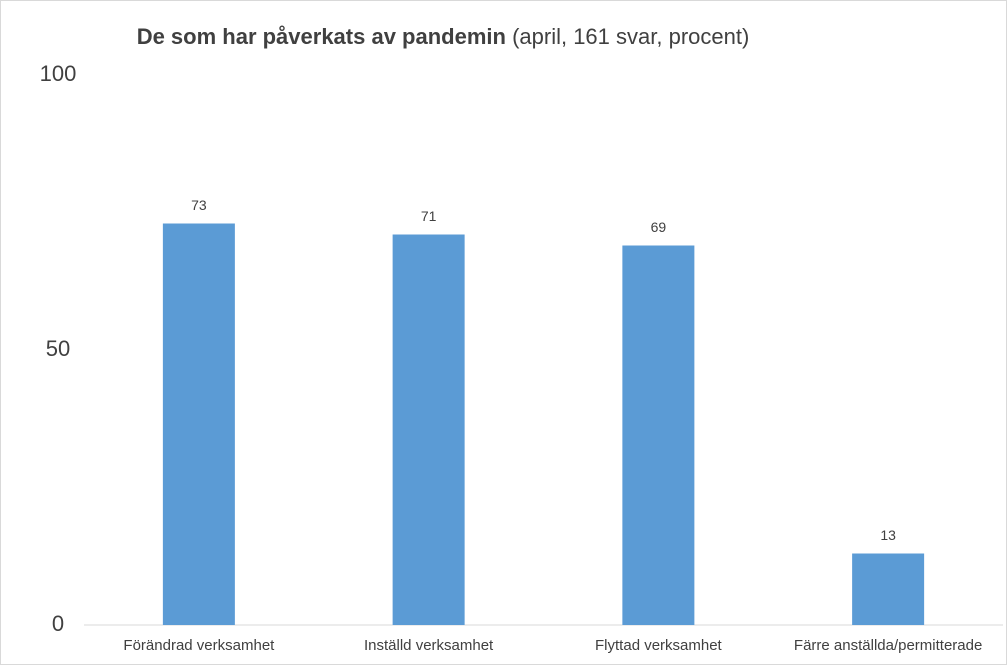 The width and height of the screenshot is (1007, 665). What do you see at coordinates (58, 623) in the screenshot?
I see `y-tick-label: 0` at bounding box center [58, 623].